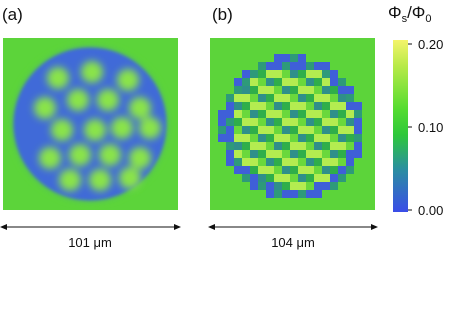 This screenshot has height=319, width=460. Describe the element at coordinates (430, 44) in the screenshot. I see `colorbar-tick-label: 0.20` at that location.